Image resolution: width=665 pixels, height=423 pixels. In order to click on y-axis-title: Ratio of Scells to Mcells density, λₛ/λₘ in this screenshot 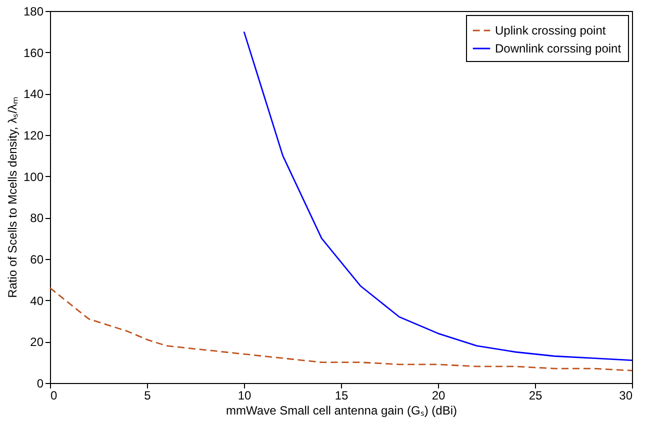, I will do `click(12, 197)`.